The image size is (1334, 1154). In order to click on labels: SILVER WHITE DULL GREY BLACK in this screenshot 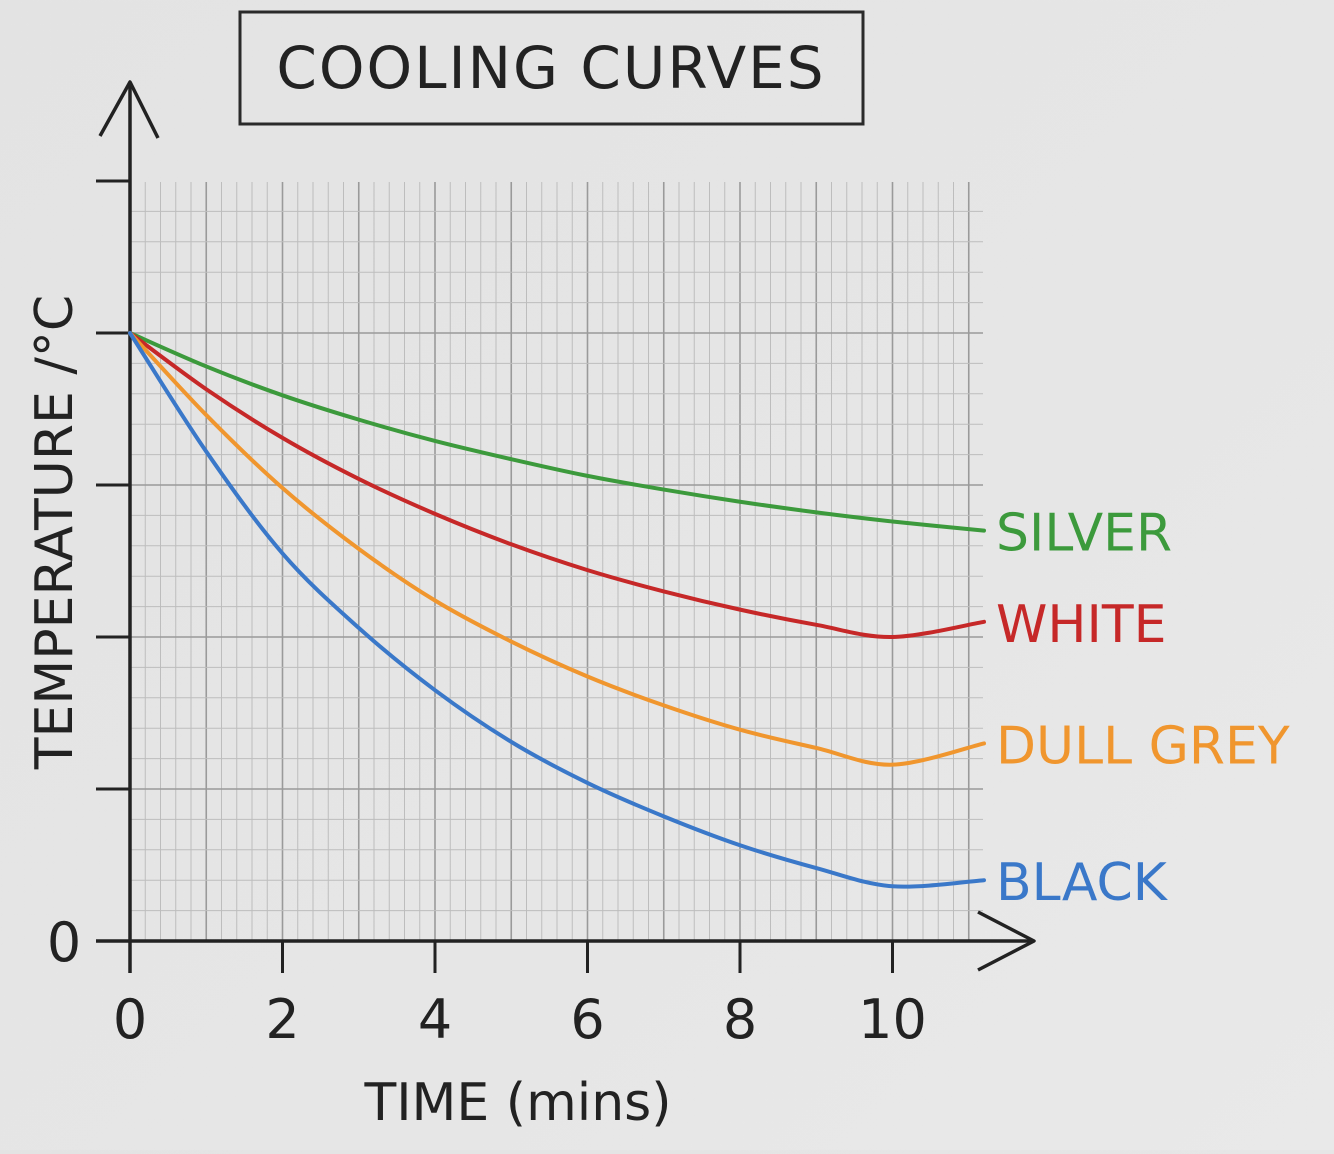, I will do `click(1143, 709)`.